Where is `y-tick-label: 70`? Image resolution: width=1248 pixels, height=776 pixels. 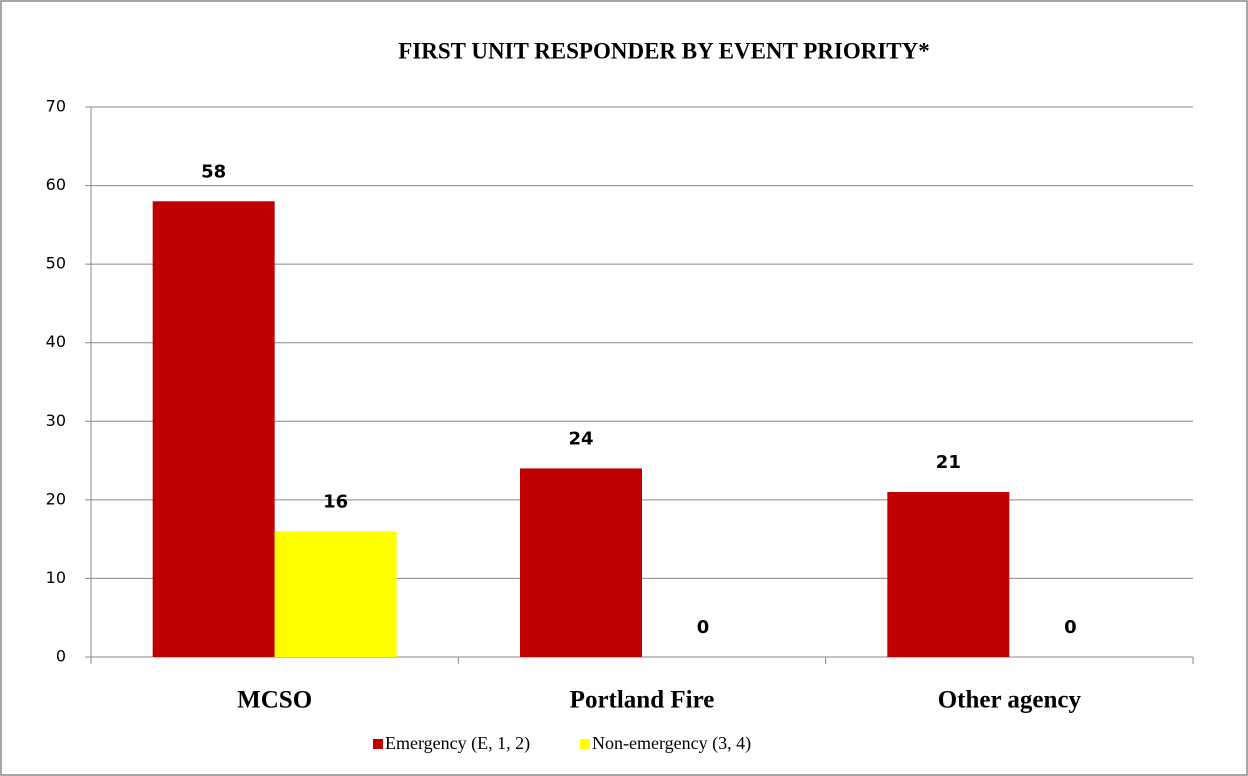
y-tick-label: 70 is located at coordinates (56, 106).